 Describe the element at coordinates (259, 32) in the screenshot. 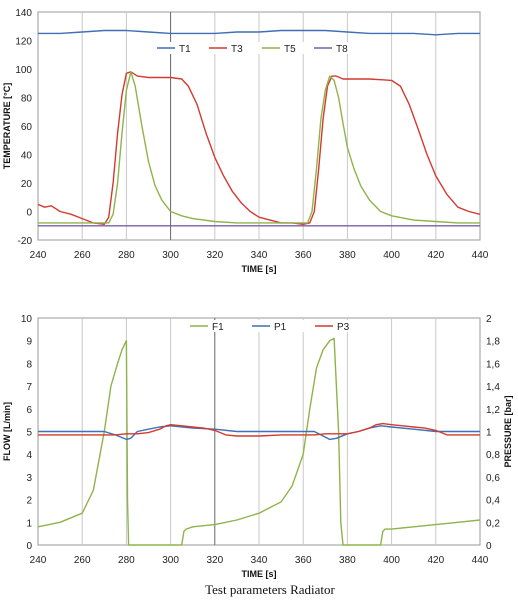

I see `series-line-t1` at that location.